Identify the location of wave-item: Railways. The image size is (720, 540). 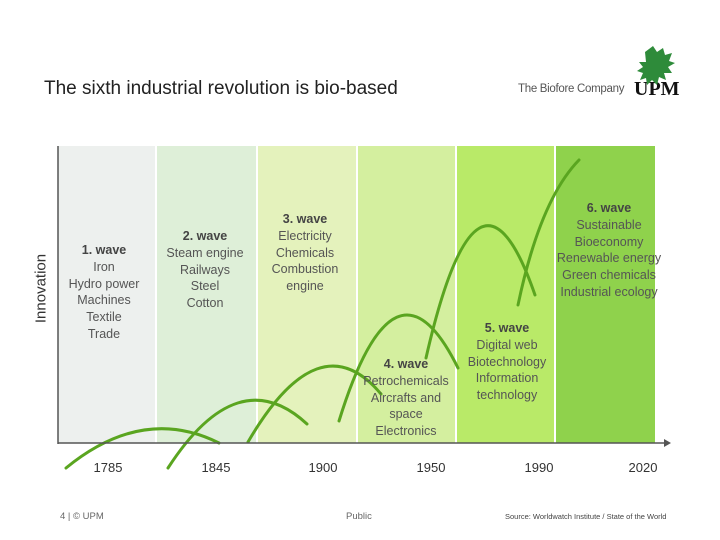
(204, 269).